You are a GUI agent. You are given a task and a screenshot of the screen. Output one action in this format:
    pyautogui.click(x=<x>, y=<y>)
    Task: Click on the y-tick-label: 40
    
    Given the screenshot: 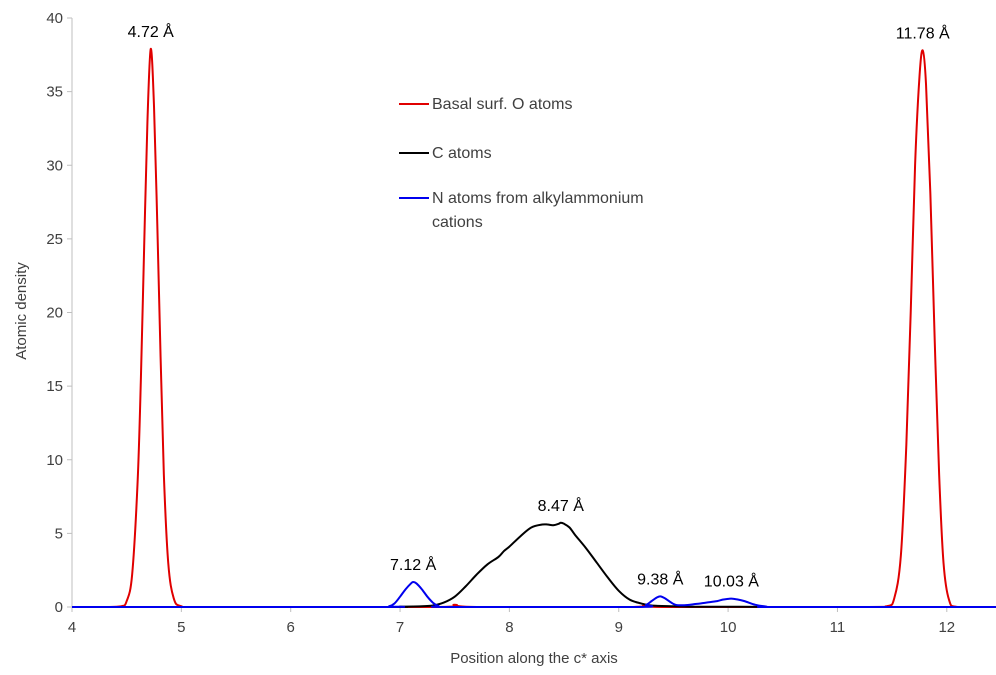 What is the action you would take?
    pyautogui.click(x=54, y=18)
    